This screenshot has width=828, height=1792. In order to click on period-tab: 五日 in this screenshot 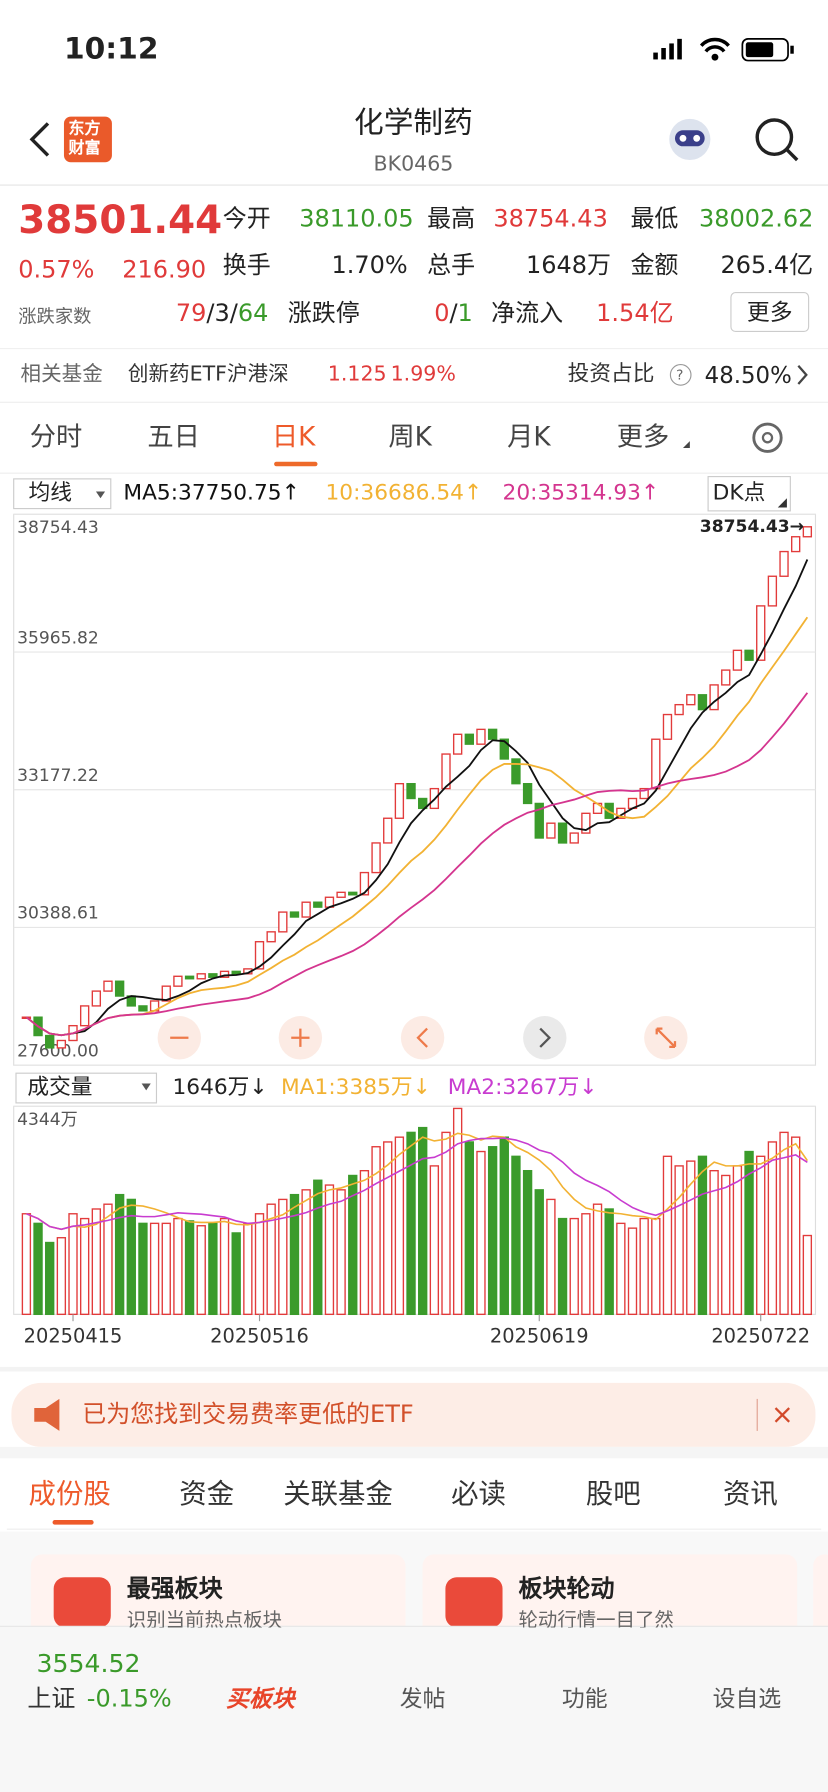, I will do `click(173, 437)`.